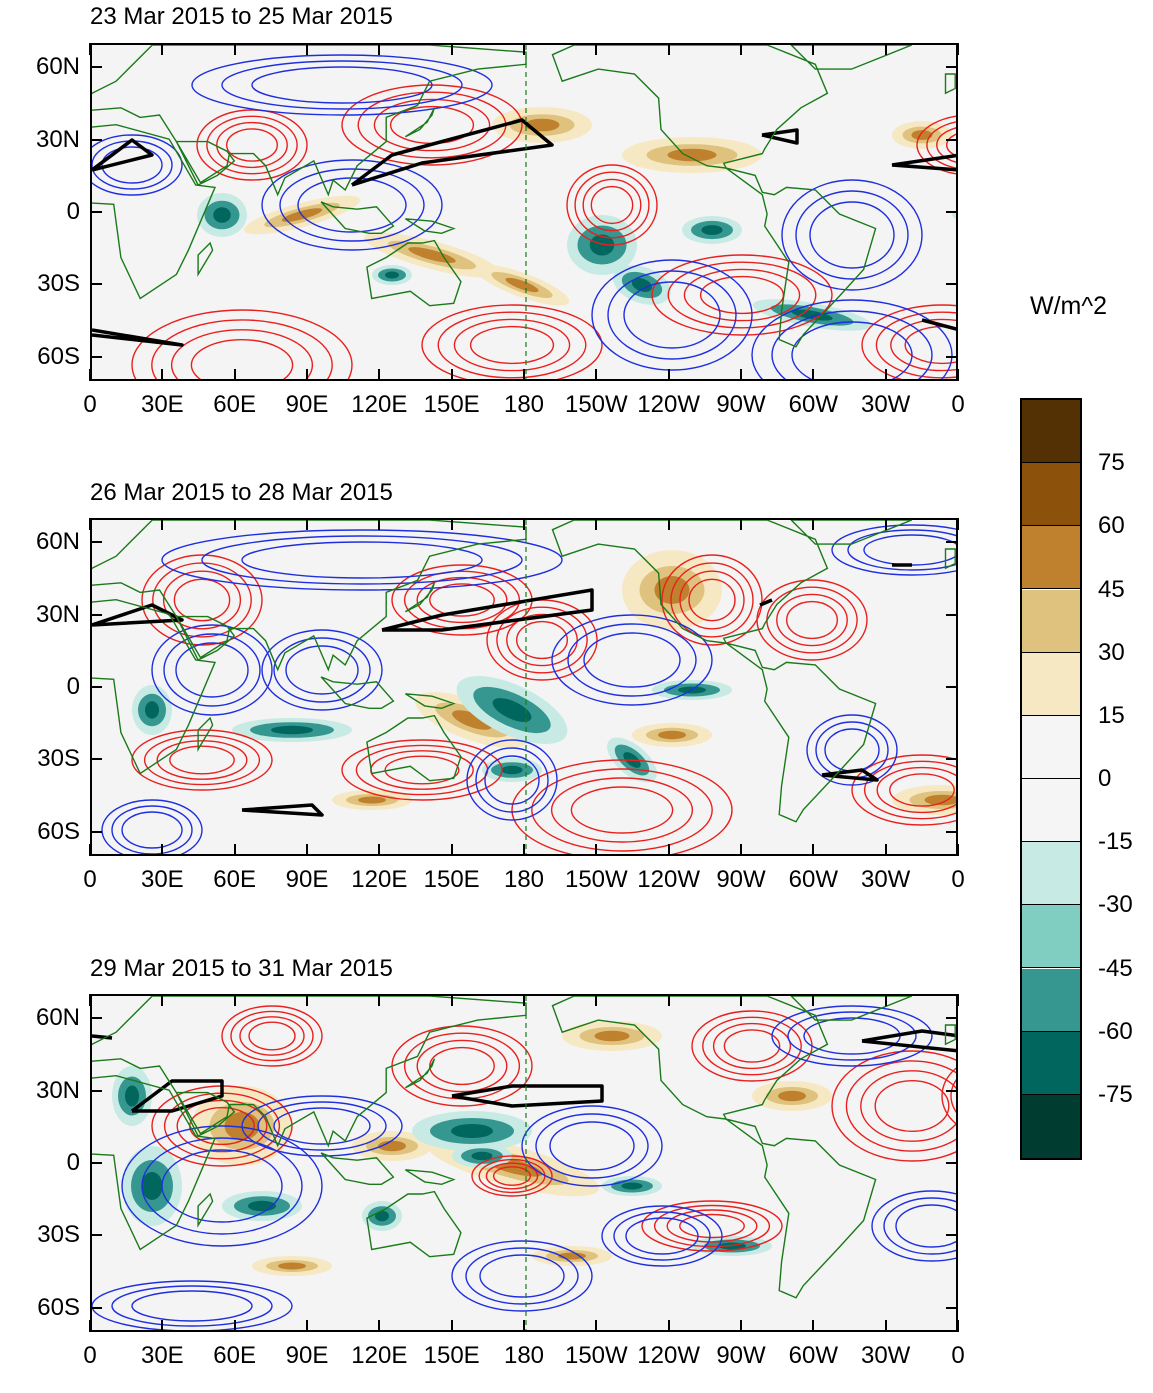 Image resolution: width=1153 pixels, height=1393 pixels. What do you see at coordinates (885, 404) in the screenshot?
I see `longitude-label: 30W` at bounding box center [885, 404].